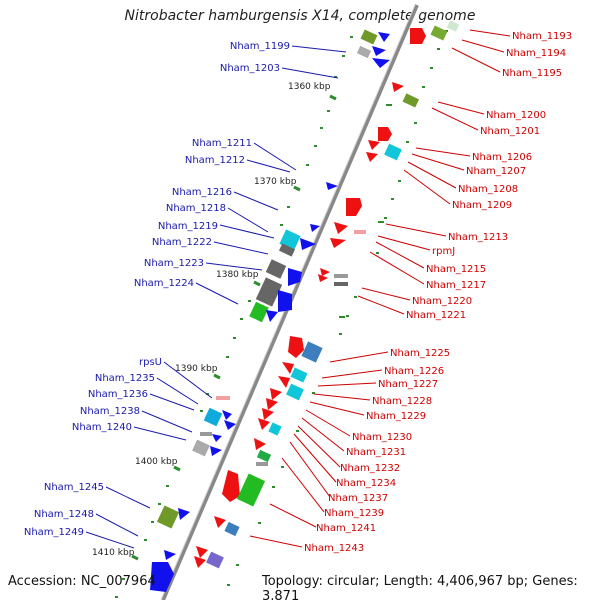 This screenshot has height=600, width=600. I want to click on gene-label: Nham_1195, so click(532, 73).